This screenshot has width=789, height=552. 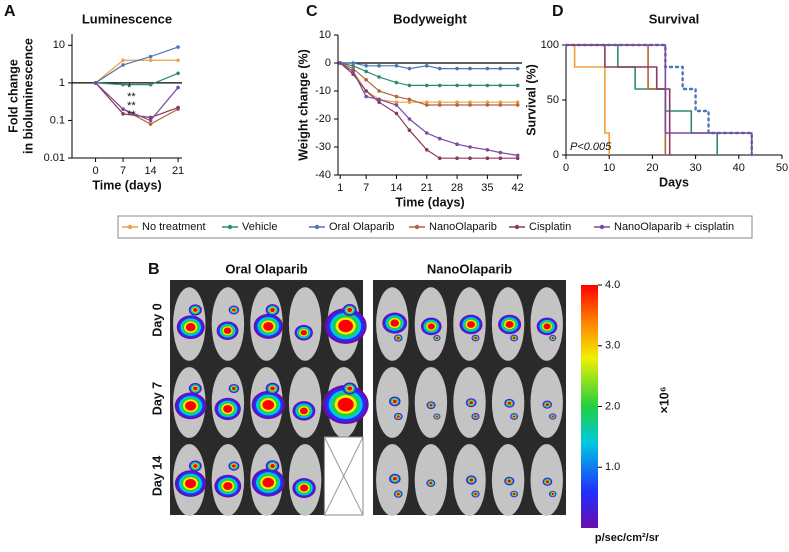 What do you see at coordinates (123, 171) in the screenshot?
I see `x-tick-label: 7` at bounding box center [123, 171].